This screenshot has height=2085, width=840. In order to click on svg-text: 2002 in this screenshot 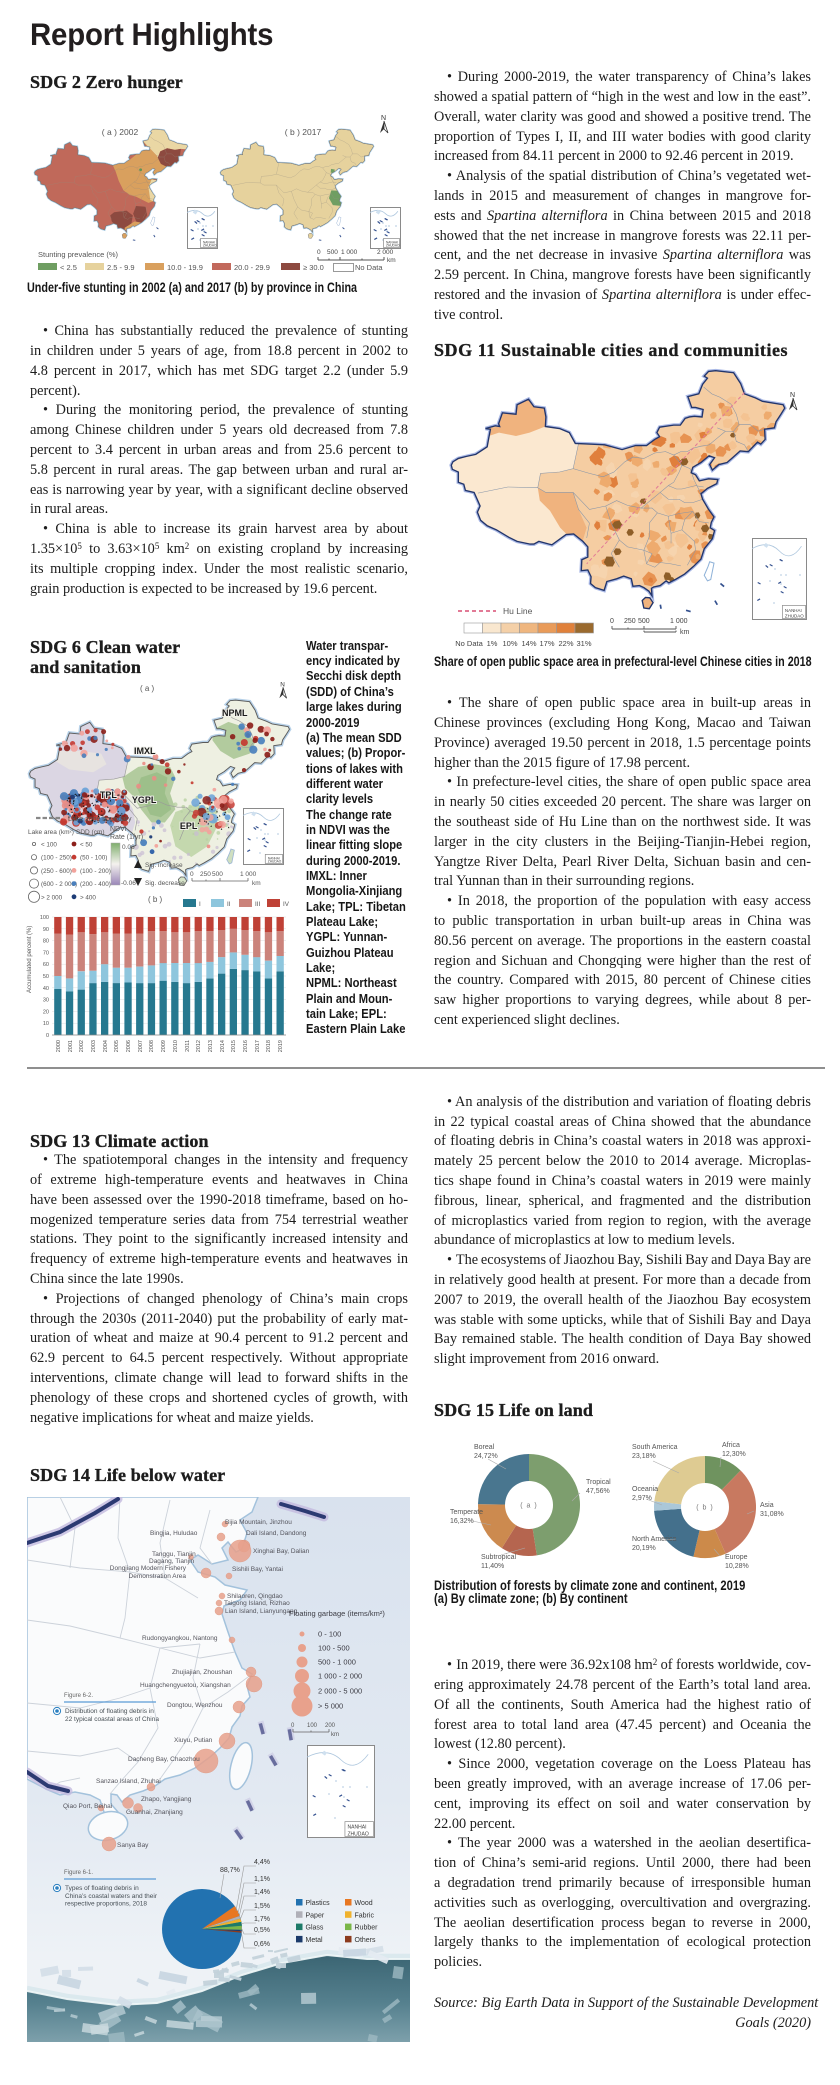, I will do `click(82, 1046)`.